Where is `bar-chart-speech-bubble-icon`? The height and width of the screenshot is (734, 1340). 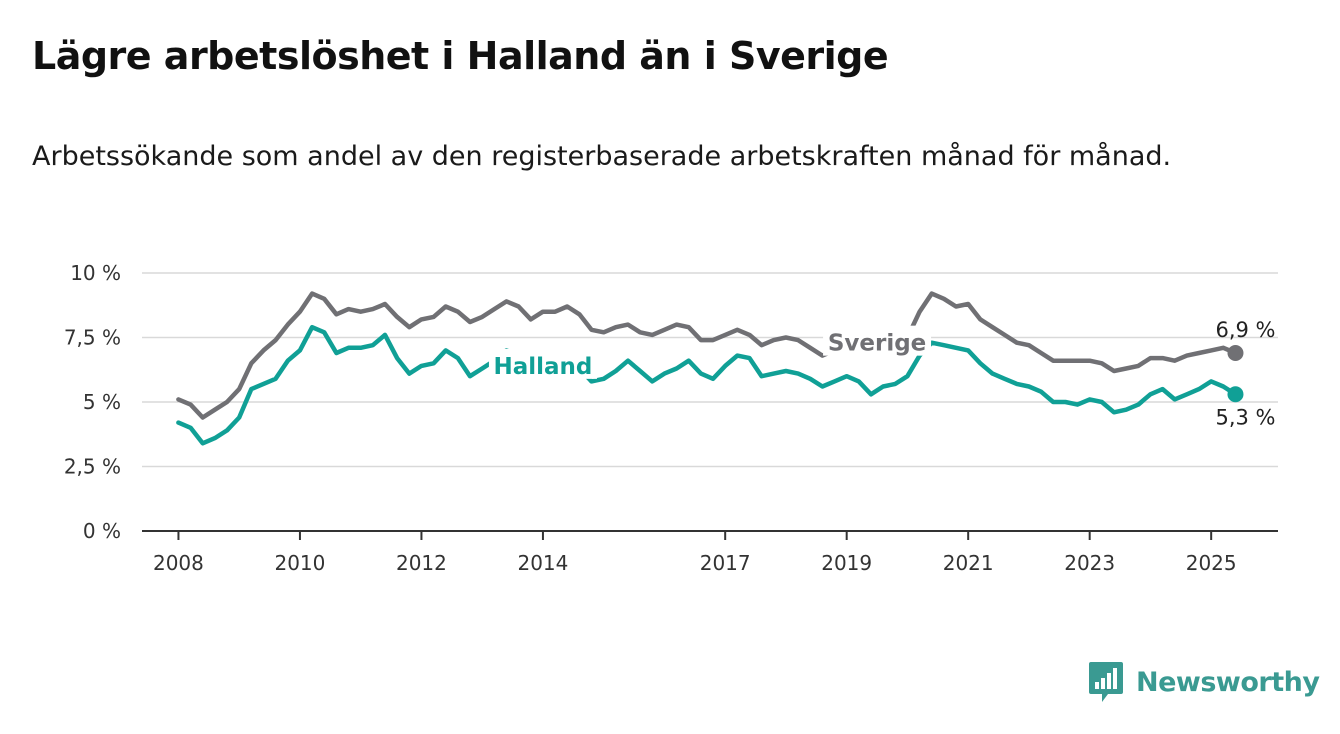
bar-chart-speech-bubble-icon is located at coordinates (1106, 682).